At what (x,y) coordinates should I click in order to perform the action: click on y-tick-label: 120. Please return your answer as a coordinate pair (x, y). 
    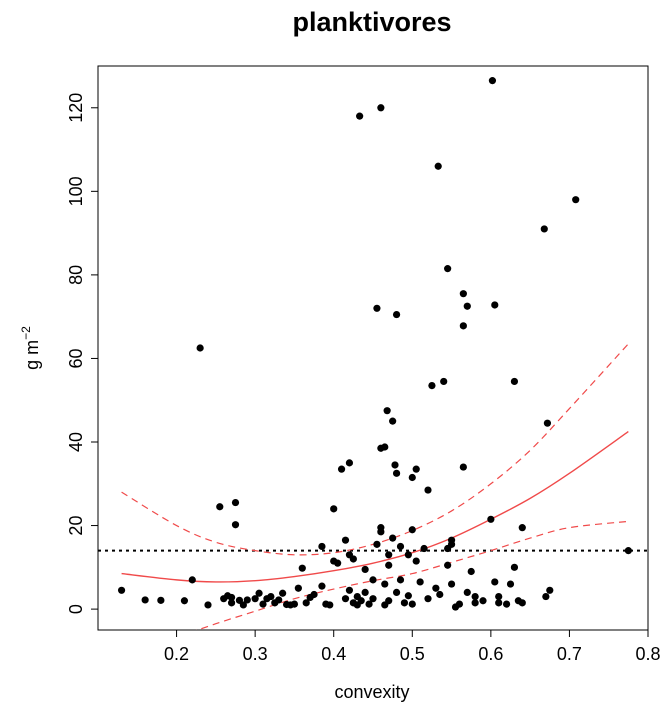
    Looking at the image, I should click on (76, 108).